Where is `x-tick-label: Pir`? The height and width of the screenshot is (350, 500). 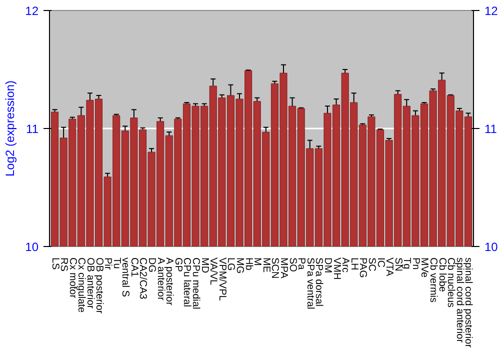 x-tick-label: Pir is located at coordinates (108, 264).